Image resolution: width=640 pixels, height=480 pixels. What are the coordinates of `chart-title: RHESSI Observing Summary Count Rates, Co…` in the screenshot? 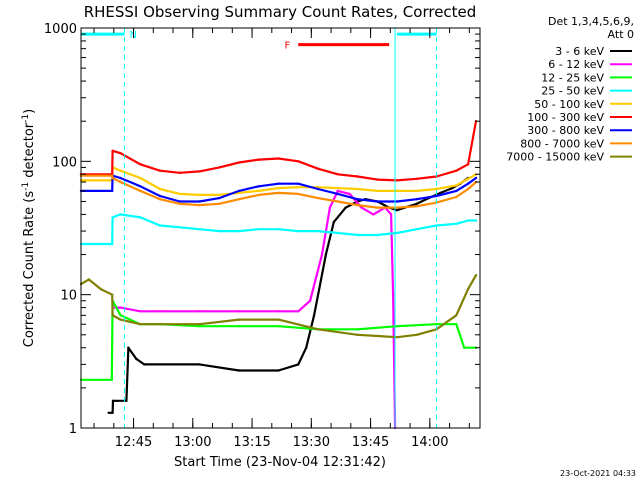 It's located at (280, 12).